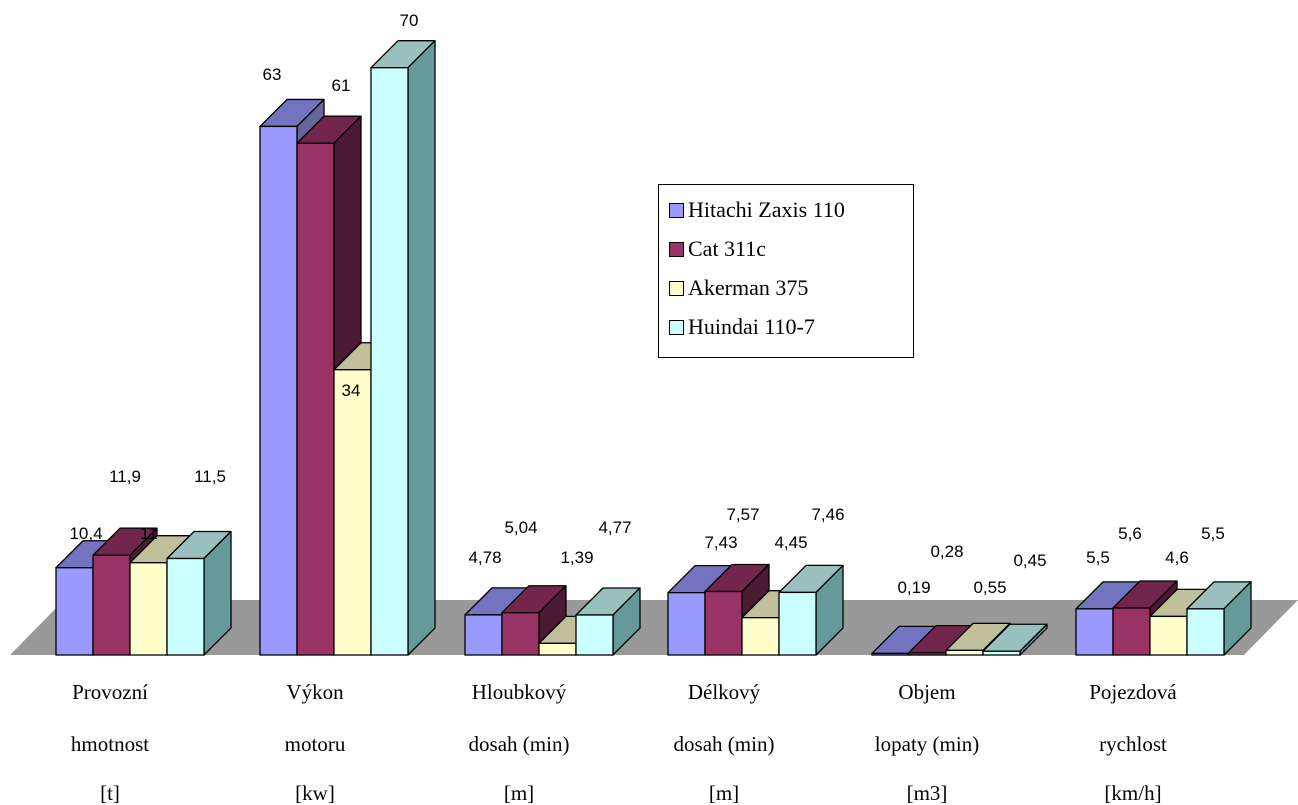 The image size is (1298, 805). What do you see at coordinates (341, 85) in the screenshot?
I see `value-label-cat-1: 61` at bounding box center [341, 85].